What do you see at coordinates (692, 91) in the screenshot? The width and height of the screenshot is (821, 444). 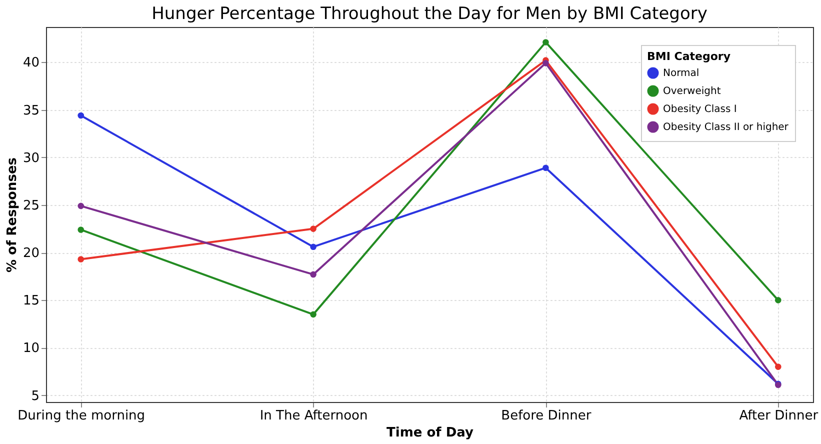 I see `legend-label: Overweight` at bounding box center [692, 91].